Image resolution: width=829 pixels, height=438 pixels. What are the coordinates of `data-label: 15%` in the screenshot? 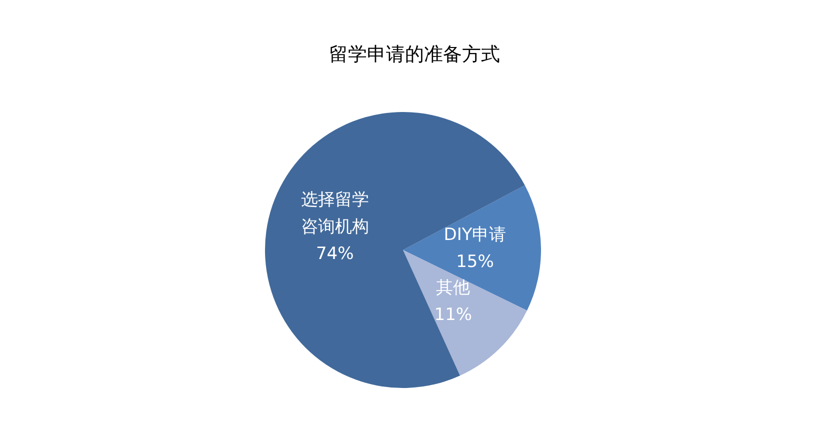 It's located at (475, 262).